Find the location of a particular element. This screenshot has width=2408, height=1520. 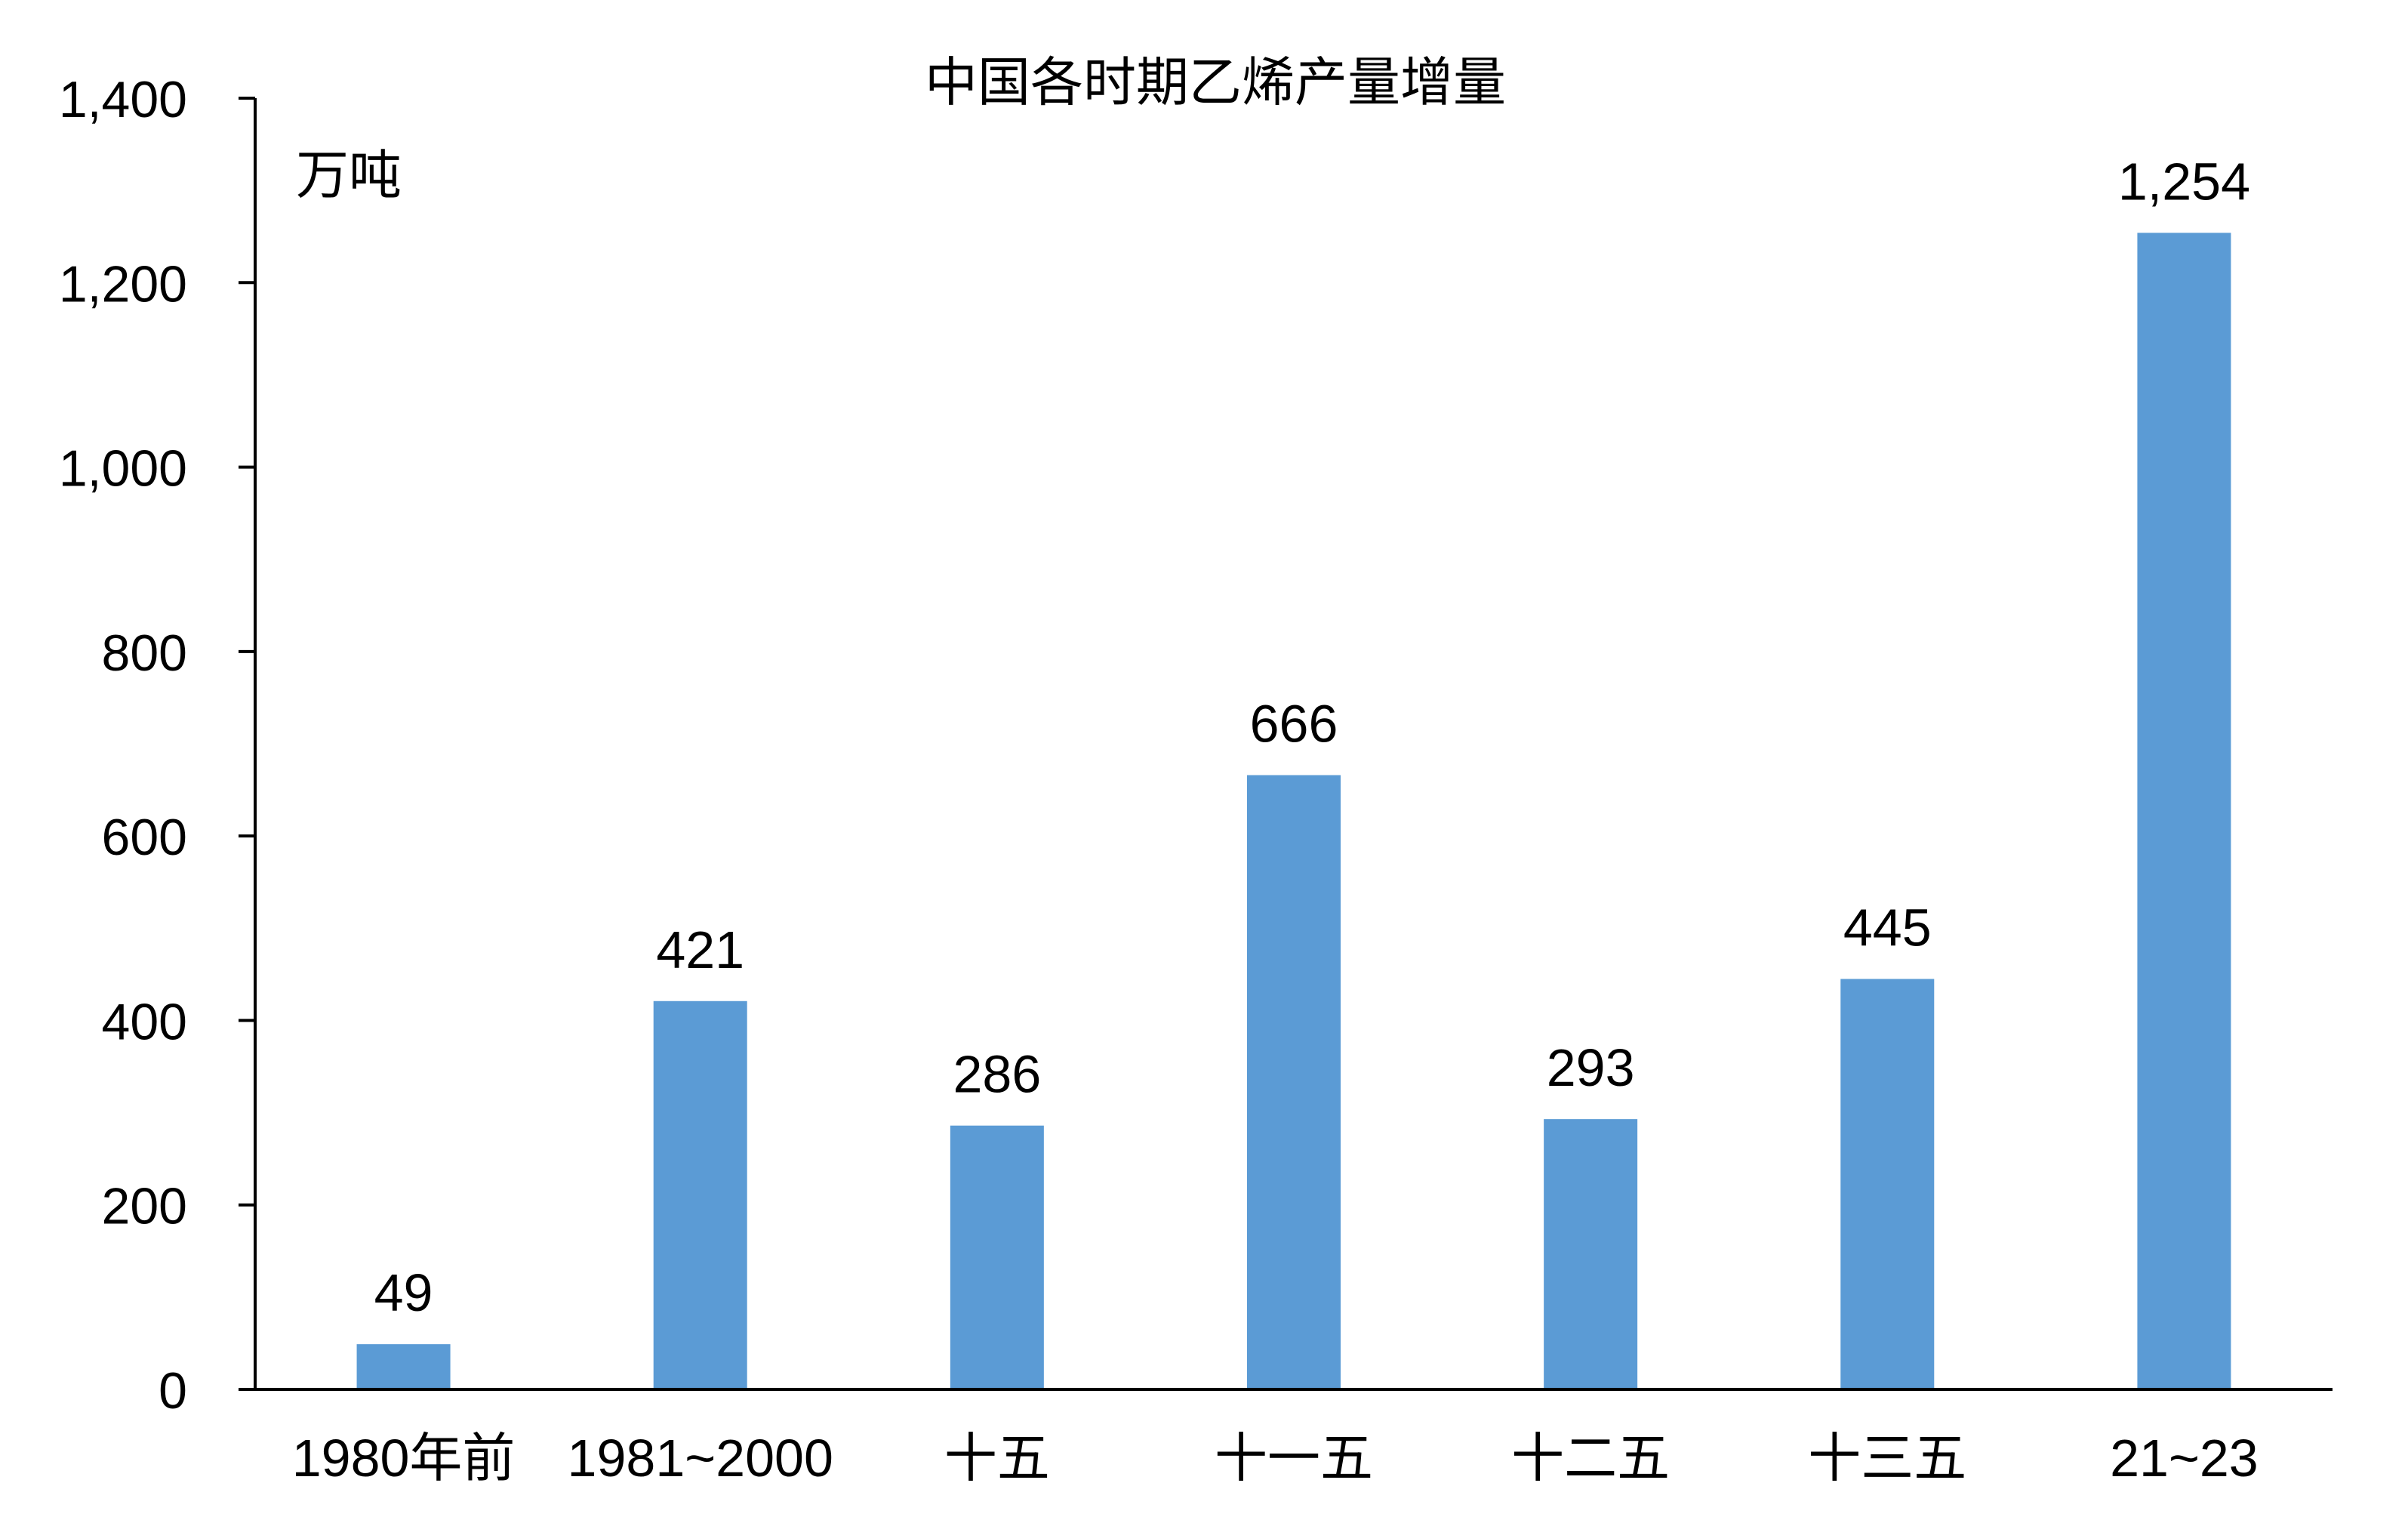

x-axis-labels: 1980年前 1981~2000 十五 十一五 十二五 十三五 21~23 is located at coordinates (1275, 1458).